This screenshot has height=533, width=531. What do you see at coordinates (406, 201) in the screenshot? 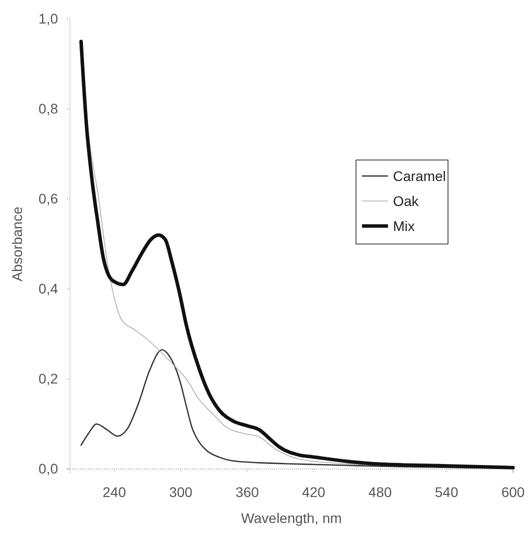
I see `legend-label: Oak` at bounding box center [406, 201].